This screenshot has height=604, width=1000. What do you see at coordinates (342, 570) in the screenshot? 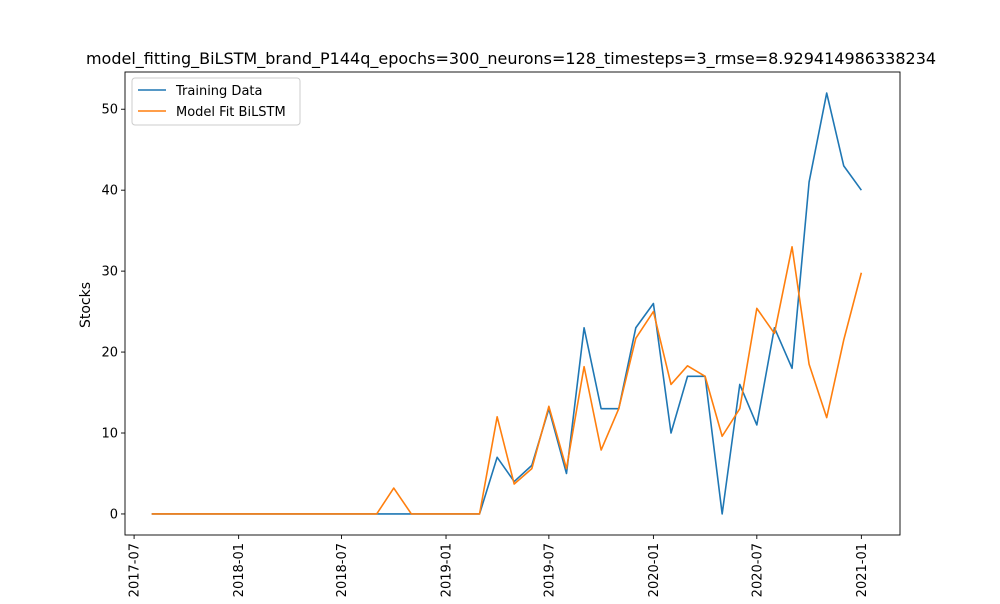
I see `x-tick-label: 2018-07` at bounding box center [342, 570].